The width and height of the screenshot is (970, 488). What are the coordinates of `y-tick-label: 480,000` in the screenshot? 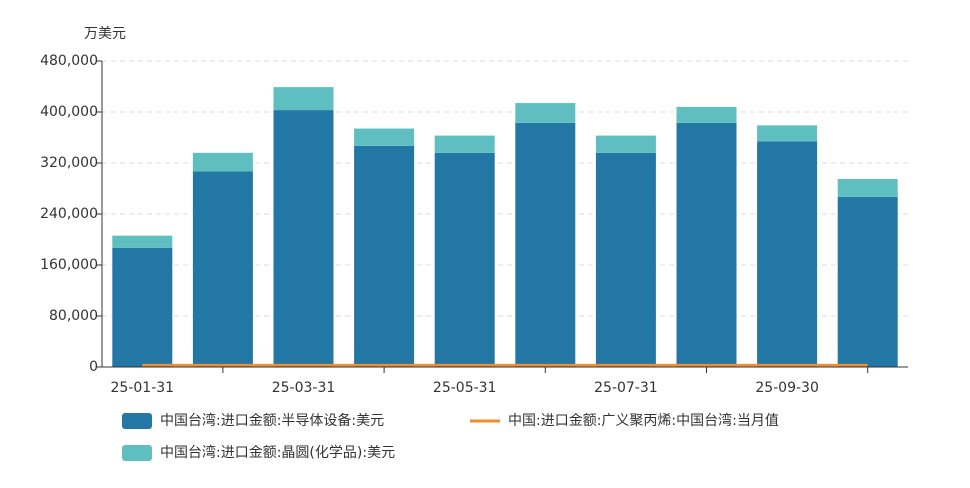 It's located at (69, 61).